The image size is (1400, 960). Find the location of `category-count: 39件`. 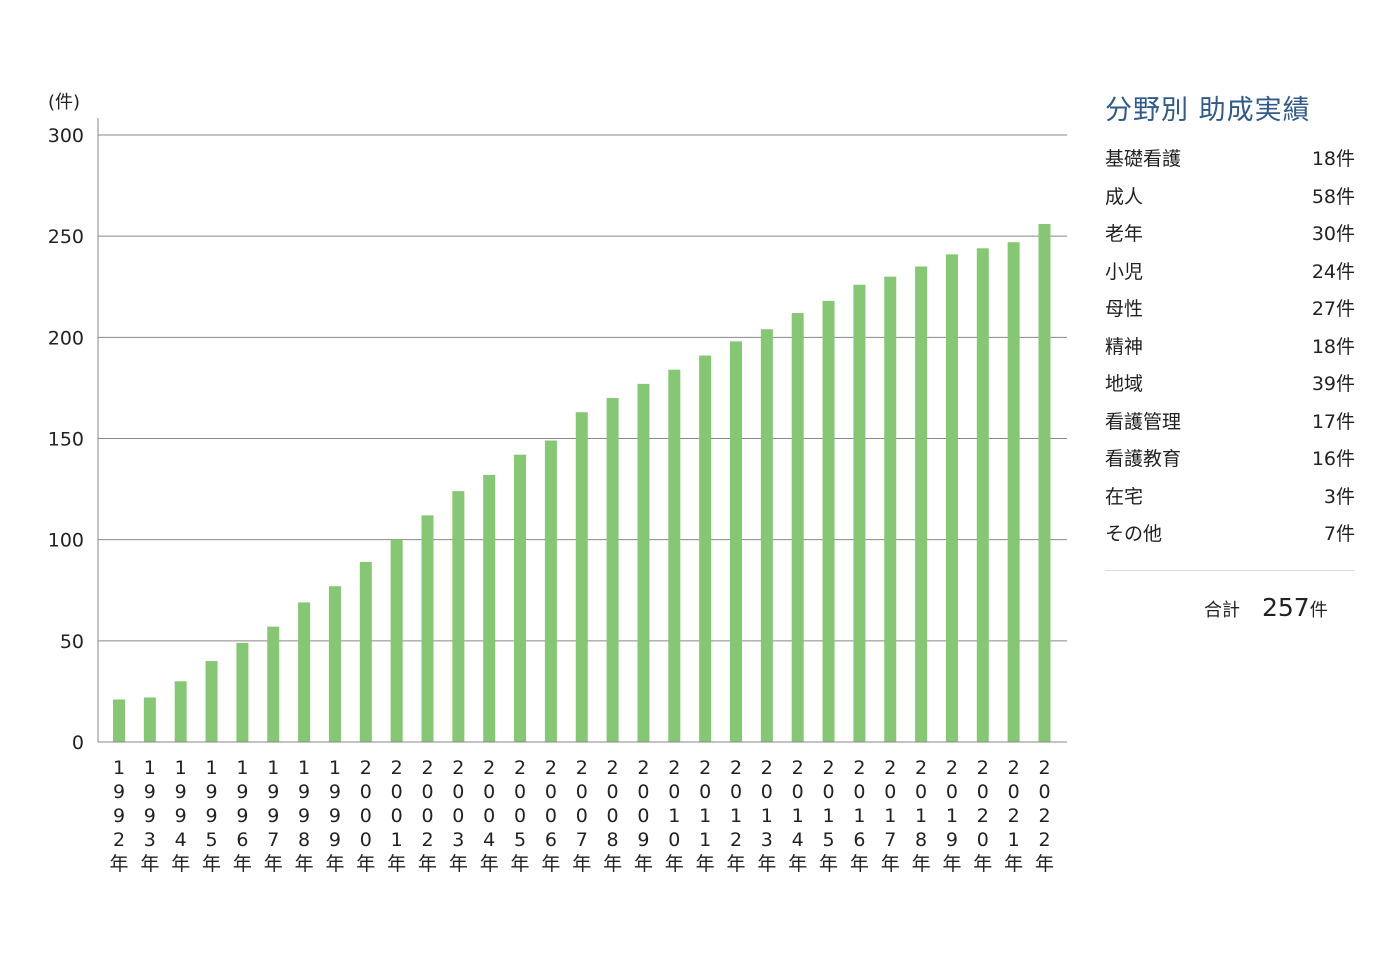

category-count: 39件 is located at coordinates (1333, 384).